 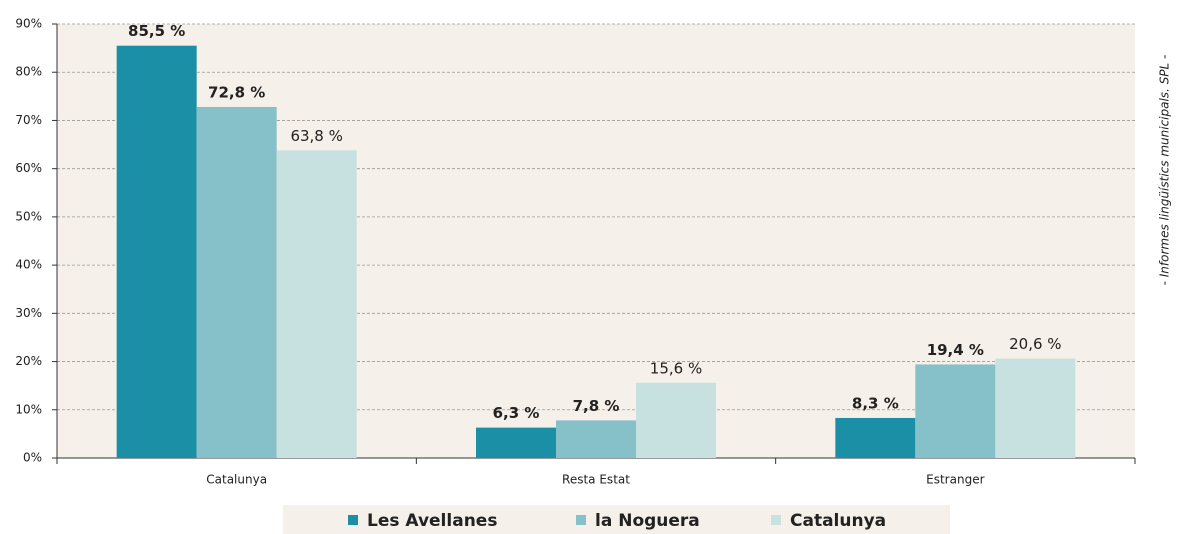 What do you see at coordinates (28, 216) in the screenshot?
I see `y-tick-label: 50%` at bounding box center [28, 216].